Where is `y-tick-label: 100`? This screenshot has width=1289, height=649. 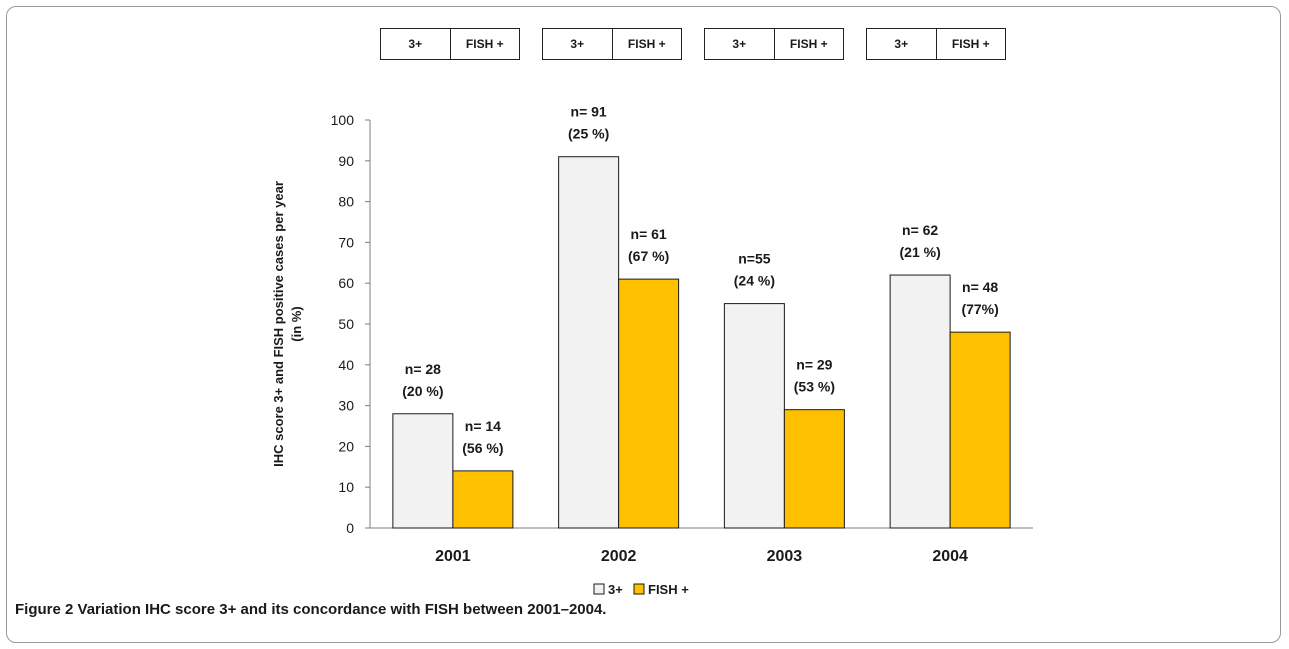 y-tick-label: 100 is located at coordinates (343, 120).